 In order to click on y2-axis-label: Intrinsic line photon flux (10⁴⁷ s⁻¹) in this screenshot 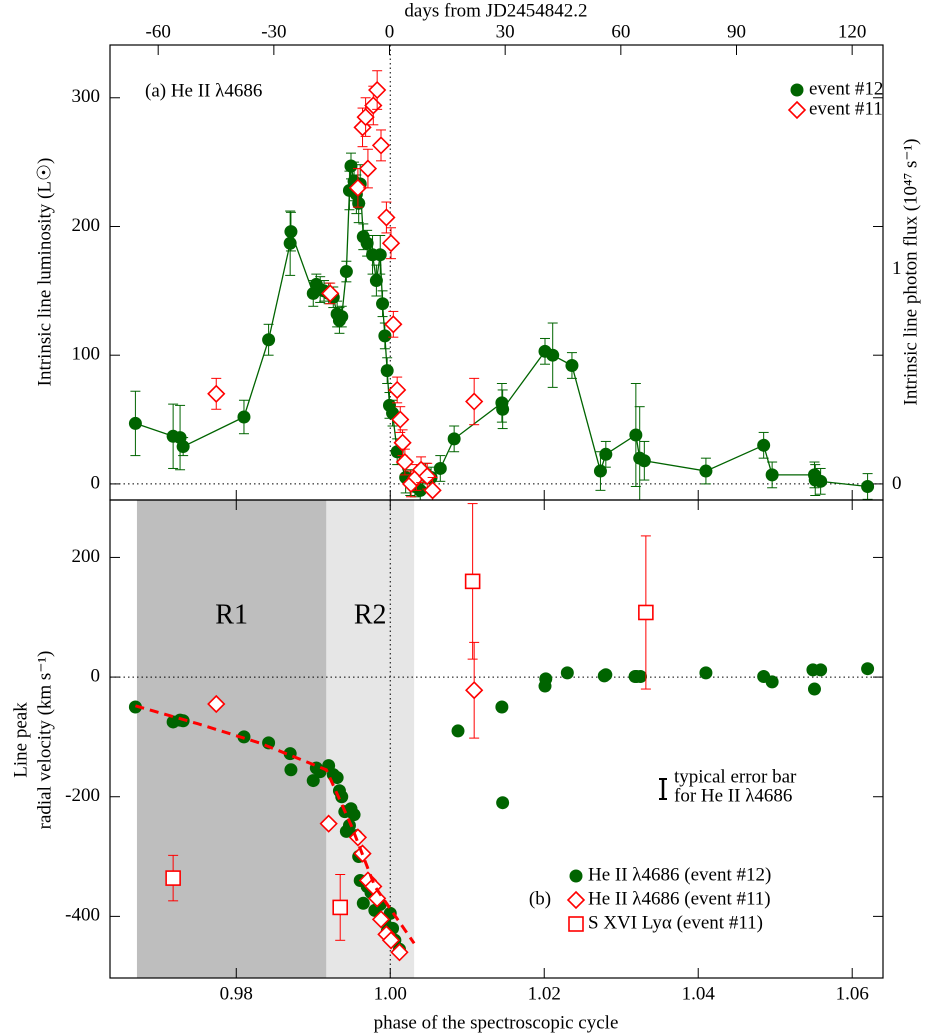, I will do `click(910, 272)`.